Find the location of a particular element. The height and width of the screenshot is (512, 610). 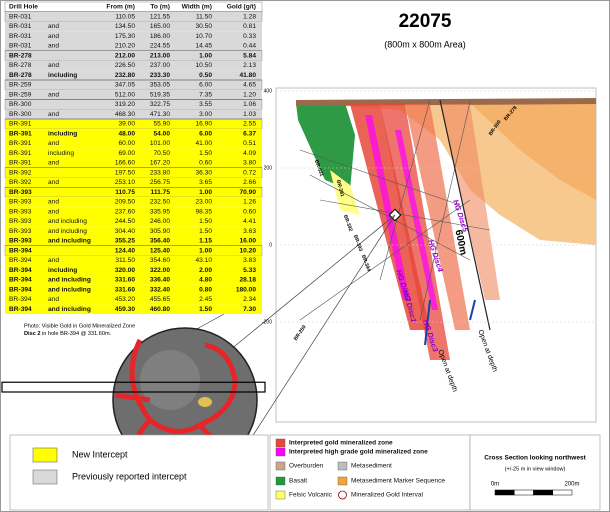

cell-gold: 5.33 is located at coordinates (249, 270).